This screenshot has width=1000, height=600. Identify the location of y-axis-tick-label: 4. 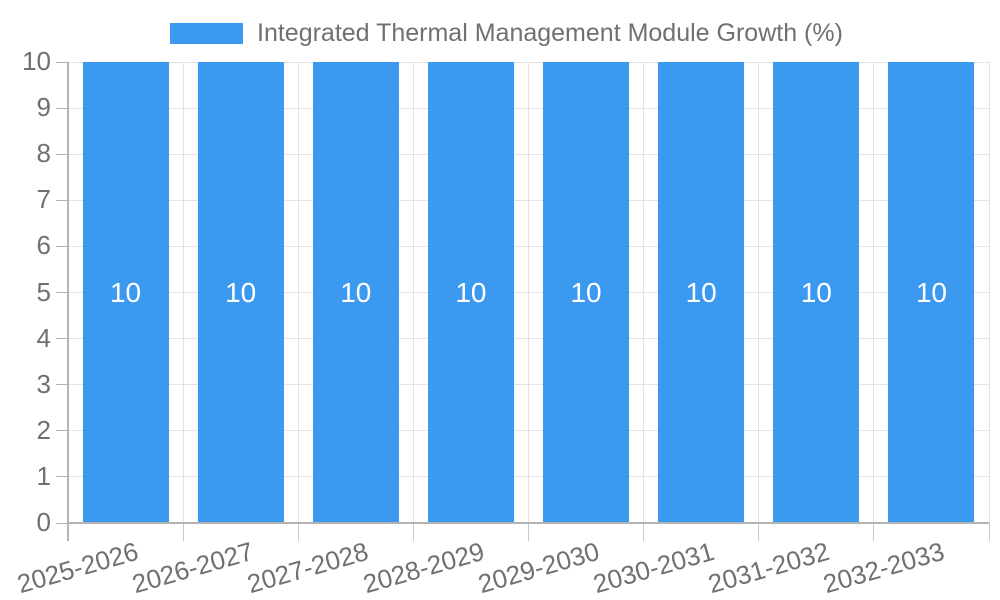
(43, 337).